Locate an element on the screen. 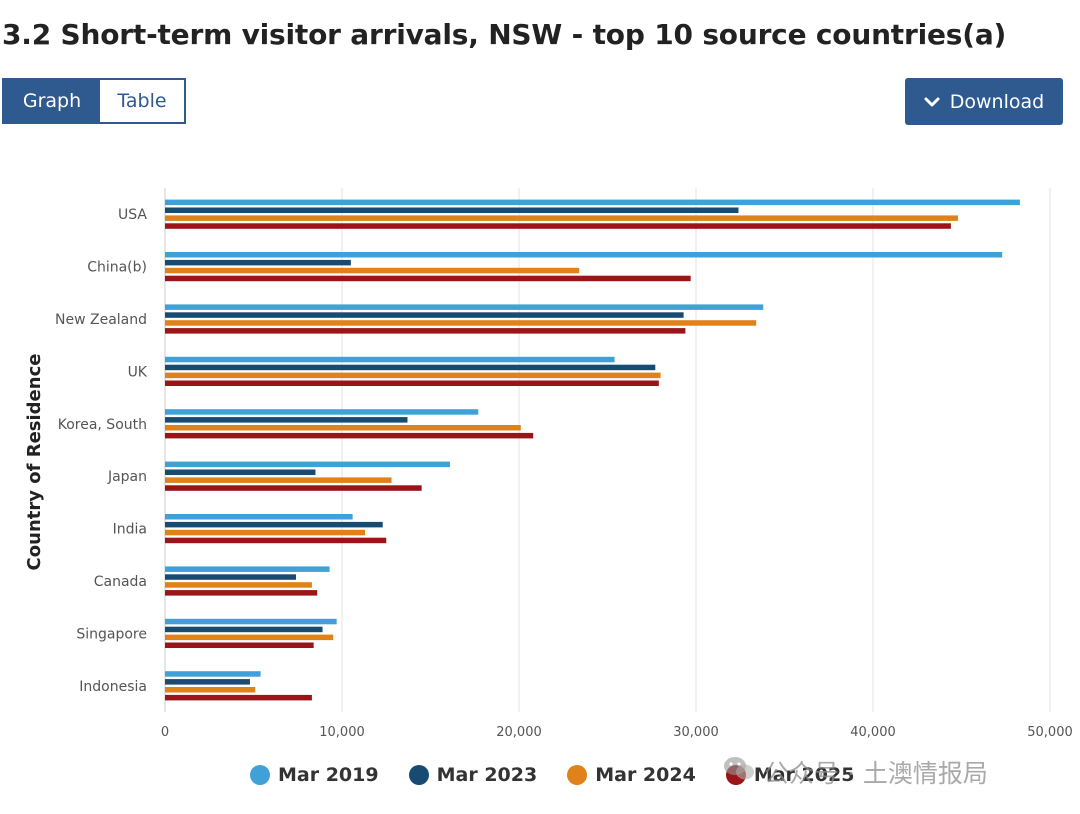 The height and width of the screenshot is (814, 1080). download-button: Download is located at coordinates (984, 101).